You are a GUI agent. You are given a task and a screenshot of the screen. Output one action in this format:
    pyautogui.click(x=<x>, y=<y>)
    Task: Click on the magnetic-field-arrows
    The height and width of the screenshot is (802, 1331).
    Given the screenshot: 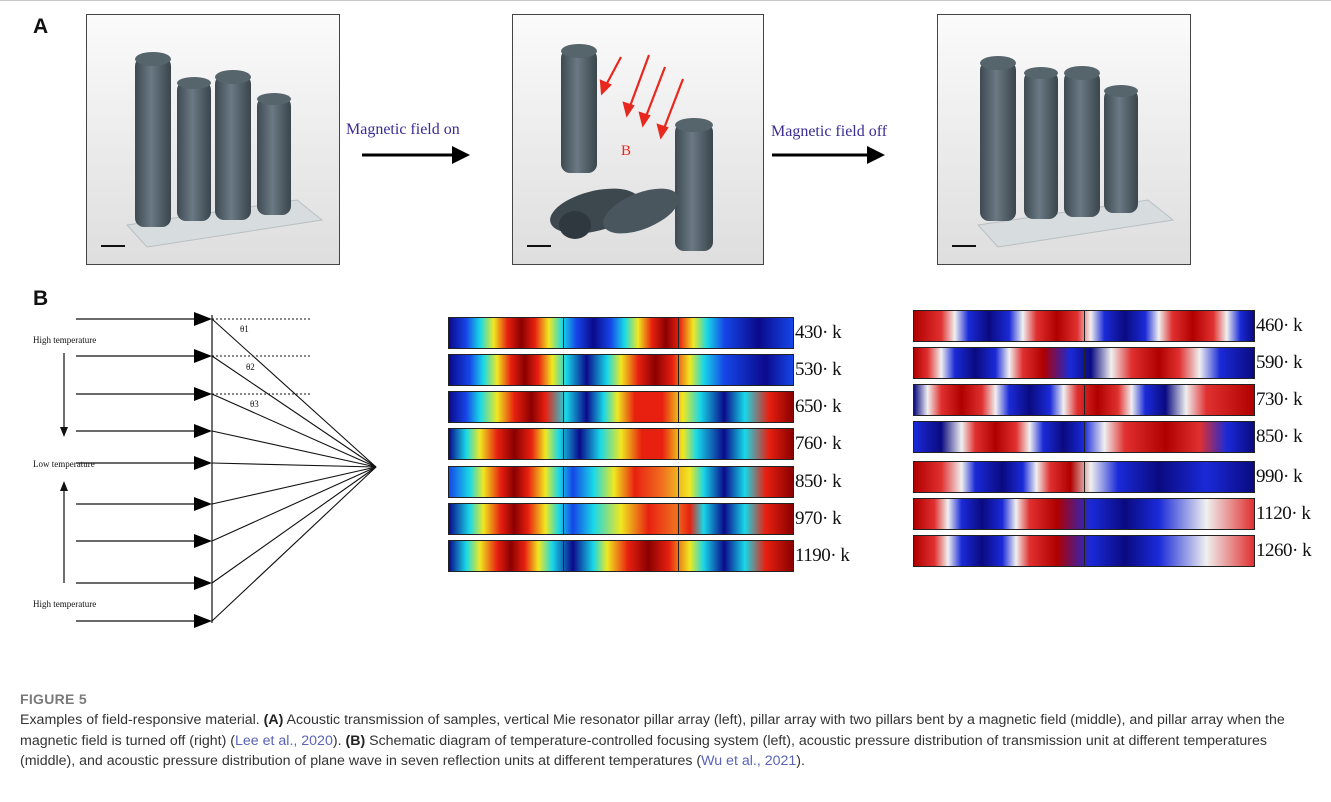 What is the action you would take?
    pyautogui.click(x=642, y=97)
    